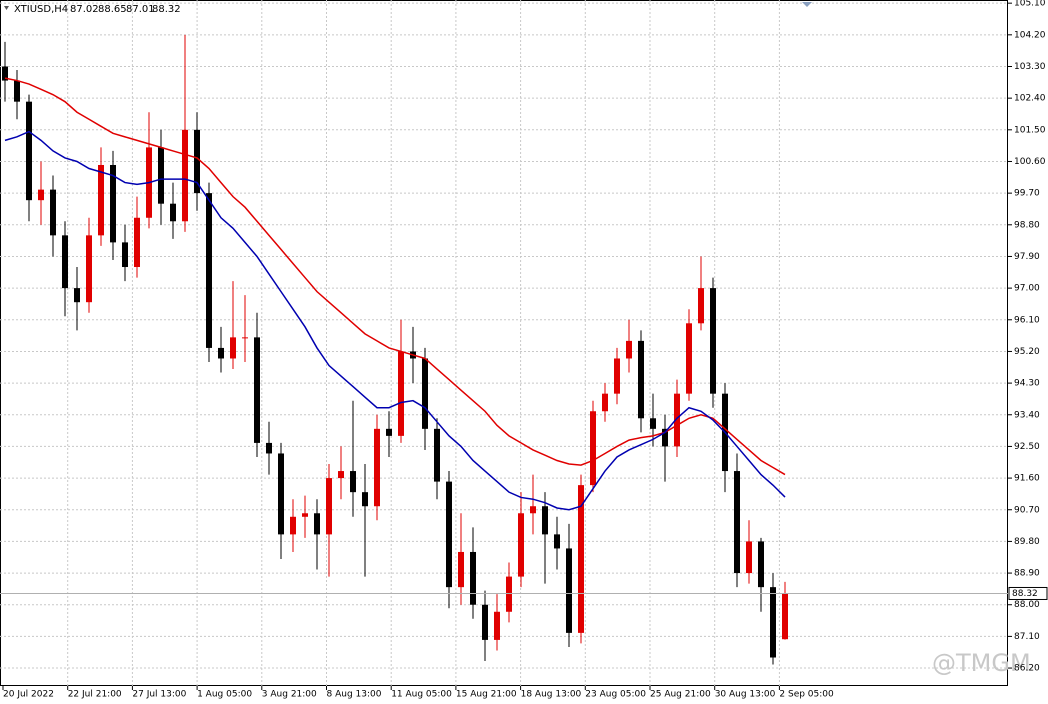 Image resolution: width=1048 pixels, height=704 pixels. What do you see at coordinates (1027, 225) in the screenshot?
I see `y-tick-label: 98.80` at bounding box center [1027, 225].